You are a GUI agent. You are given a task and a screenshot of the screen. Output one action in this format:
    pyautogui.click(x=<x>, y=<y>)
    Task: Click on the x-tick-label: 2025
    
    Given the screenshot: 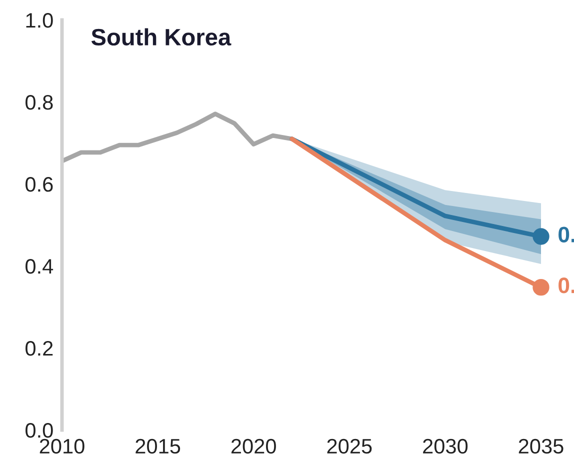 What is the action you would take?
    pyautogui.click(x=349, y=446)
    